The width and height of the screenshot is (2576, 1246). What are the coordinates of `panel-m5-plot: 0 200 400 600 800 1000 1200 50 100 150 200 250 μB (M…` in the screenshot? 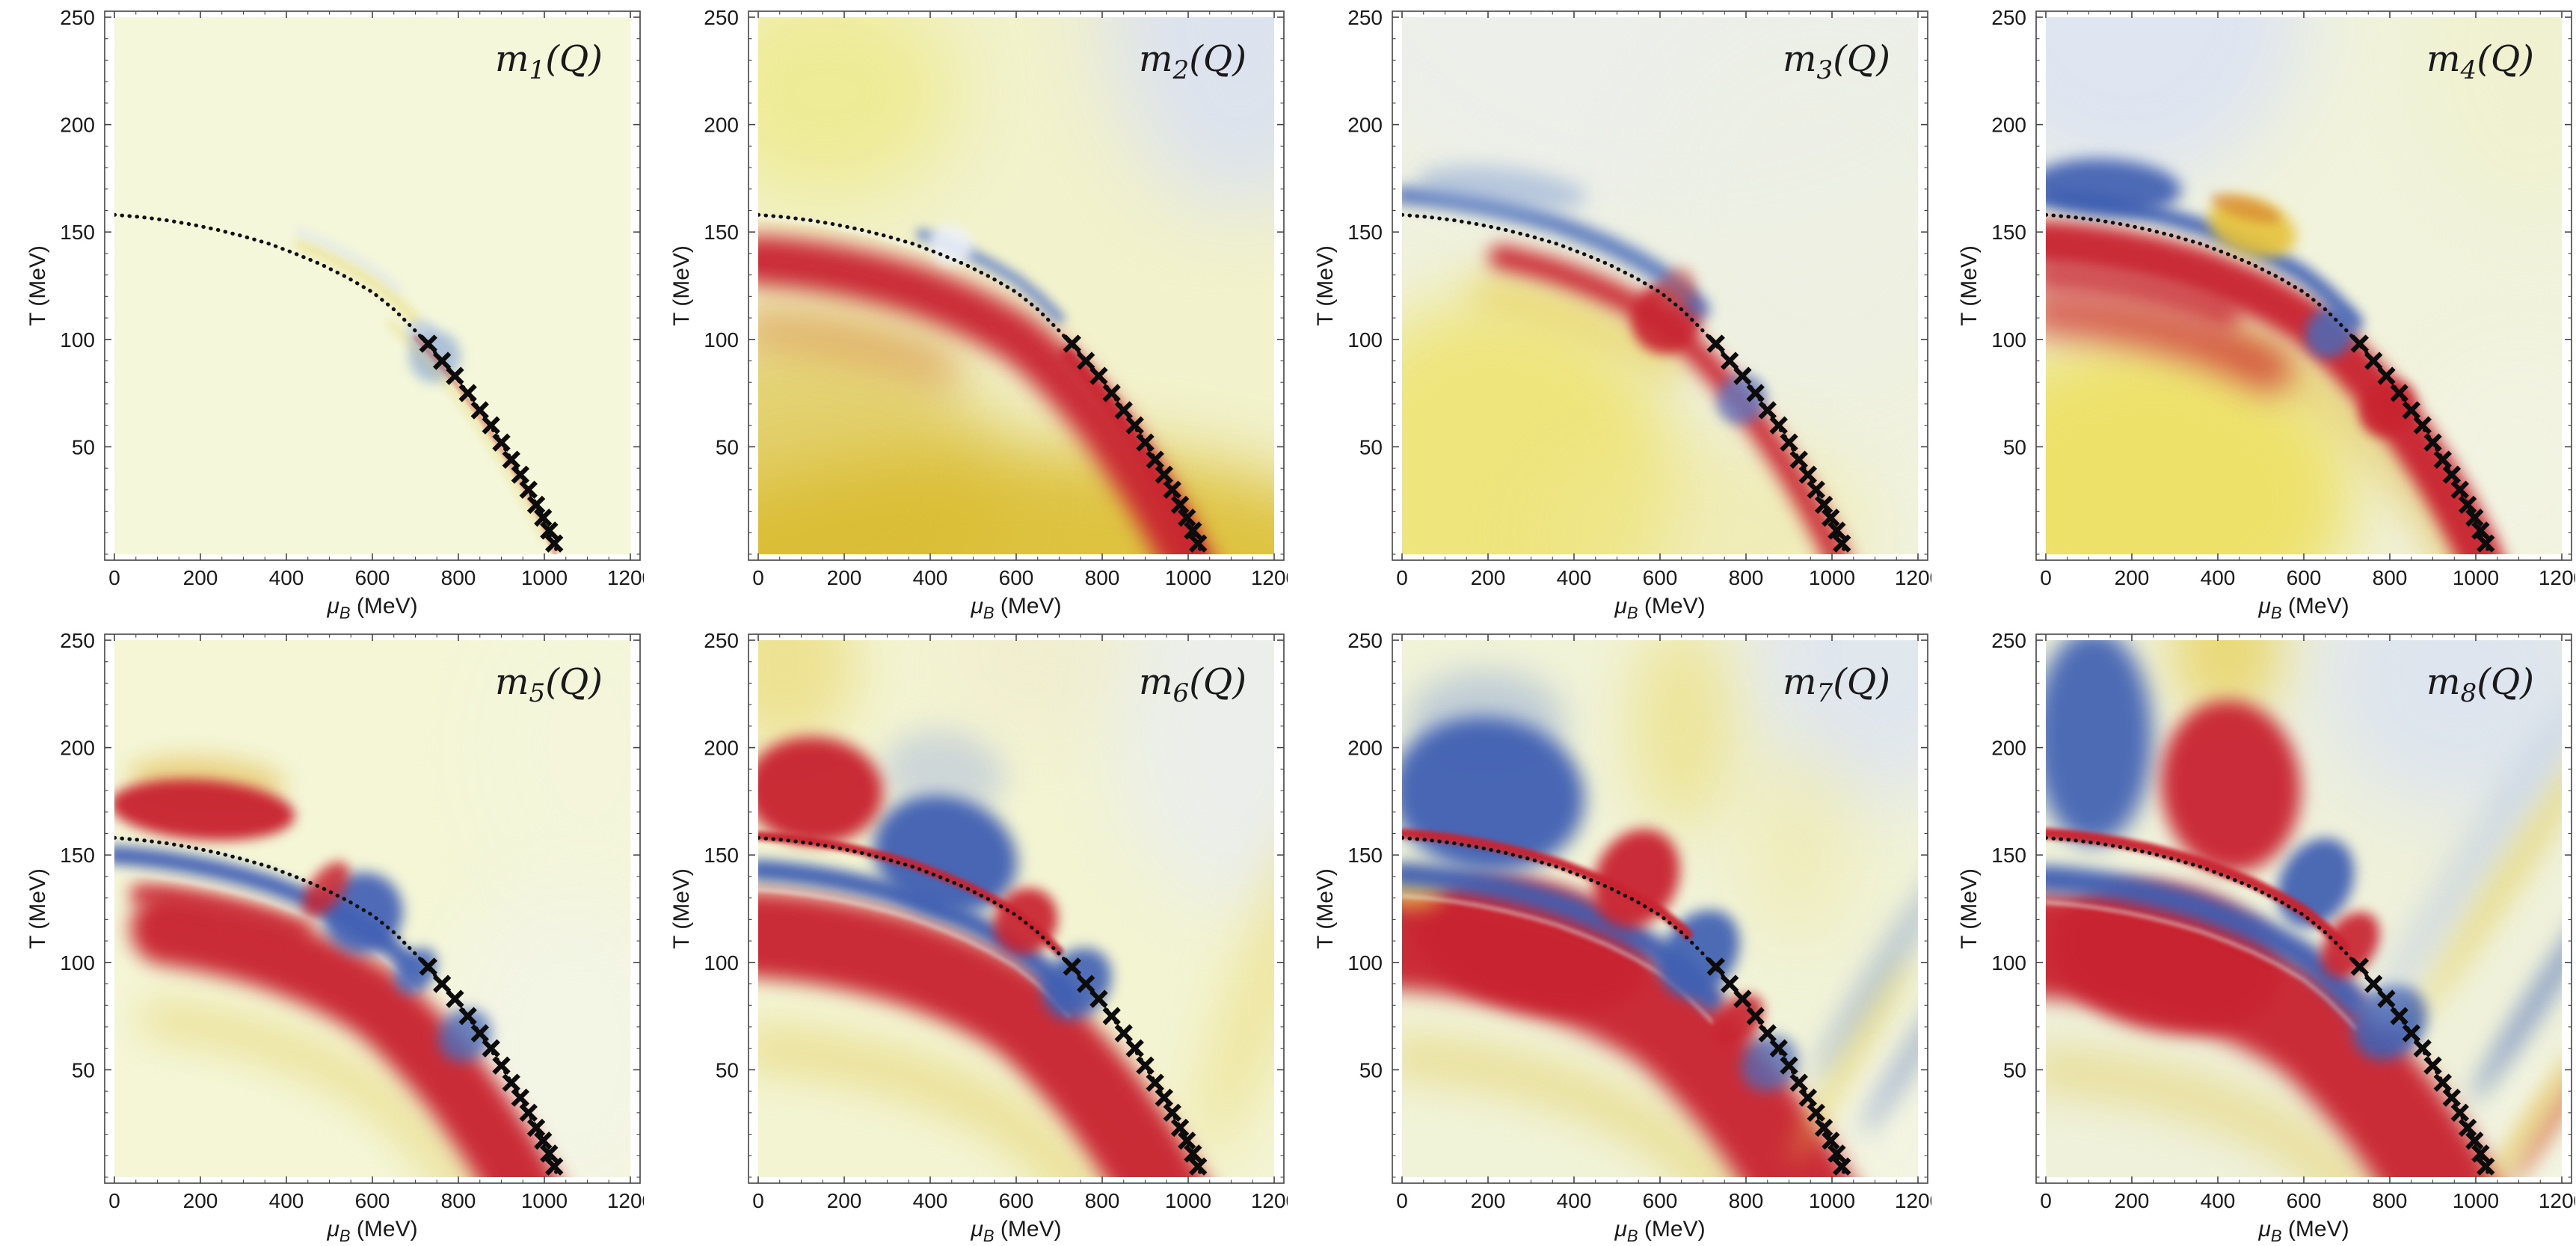 It's located at (334, 937).